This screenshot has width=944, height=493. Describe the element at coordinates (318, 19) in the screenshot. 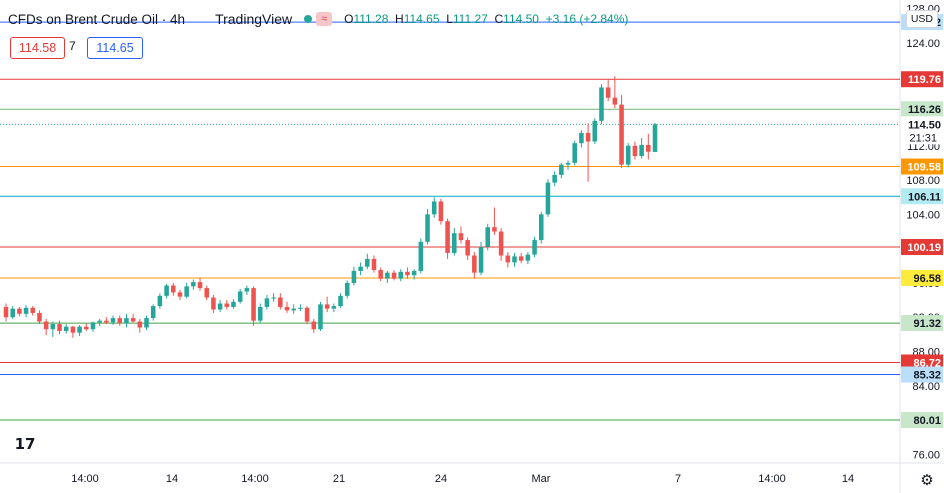

I see `market-status: ≈` at that location.